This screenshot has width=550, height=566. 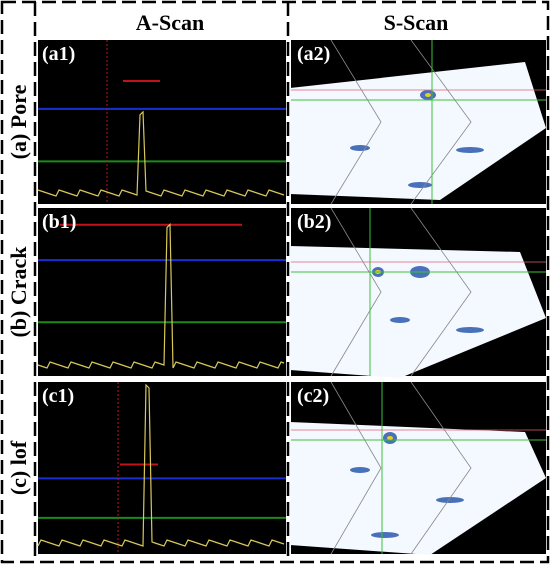 What do you see at coordinates (416, 22) in the screenshot?
I see `column-header: S-Scan` at bounding box center [416, 22].